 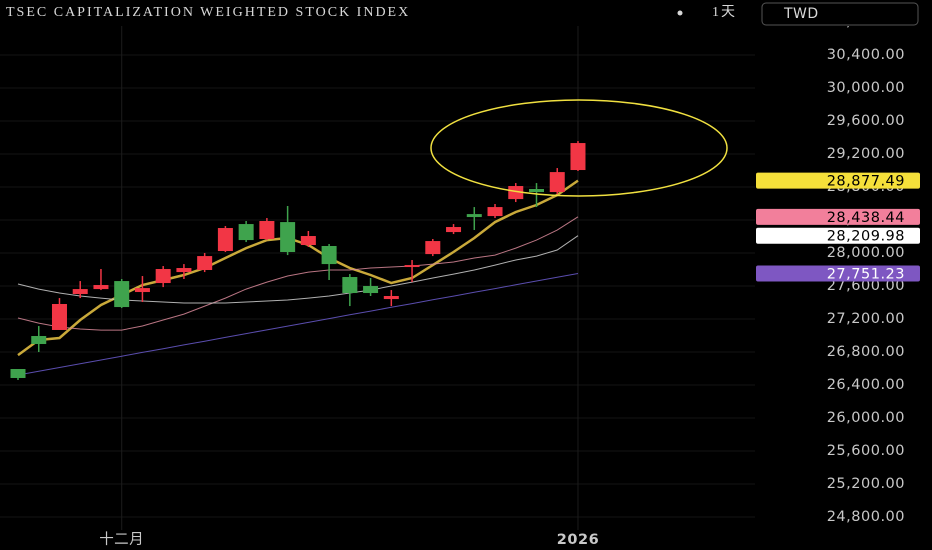 What do you see at coordinates (680, 13) in the screenshot?
I see `separator-dot` at bounding box center [680, 13].